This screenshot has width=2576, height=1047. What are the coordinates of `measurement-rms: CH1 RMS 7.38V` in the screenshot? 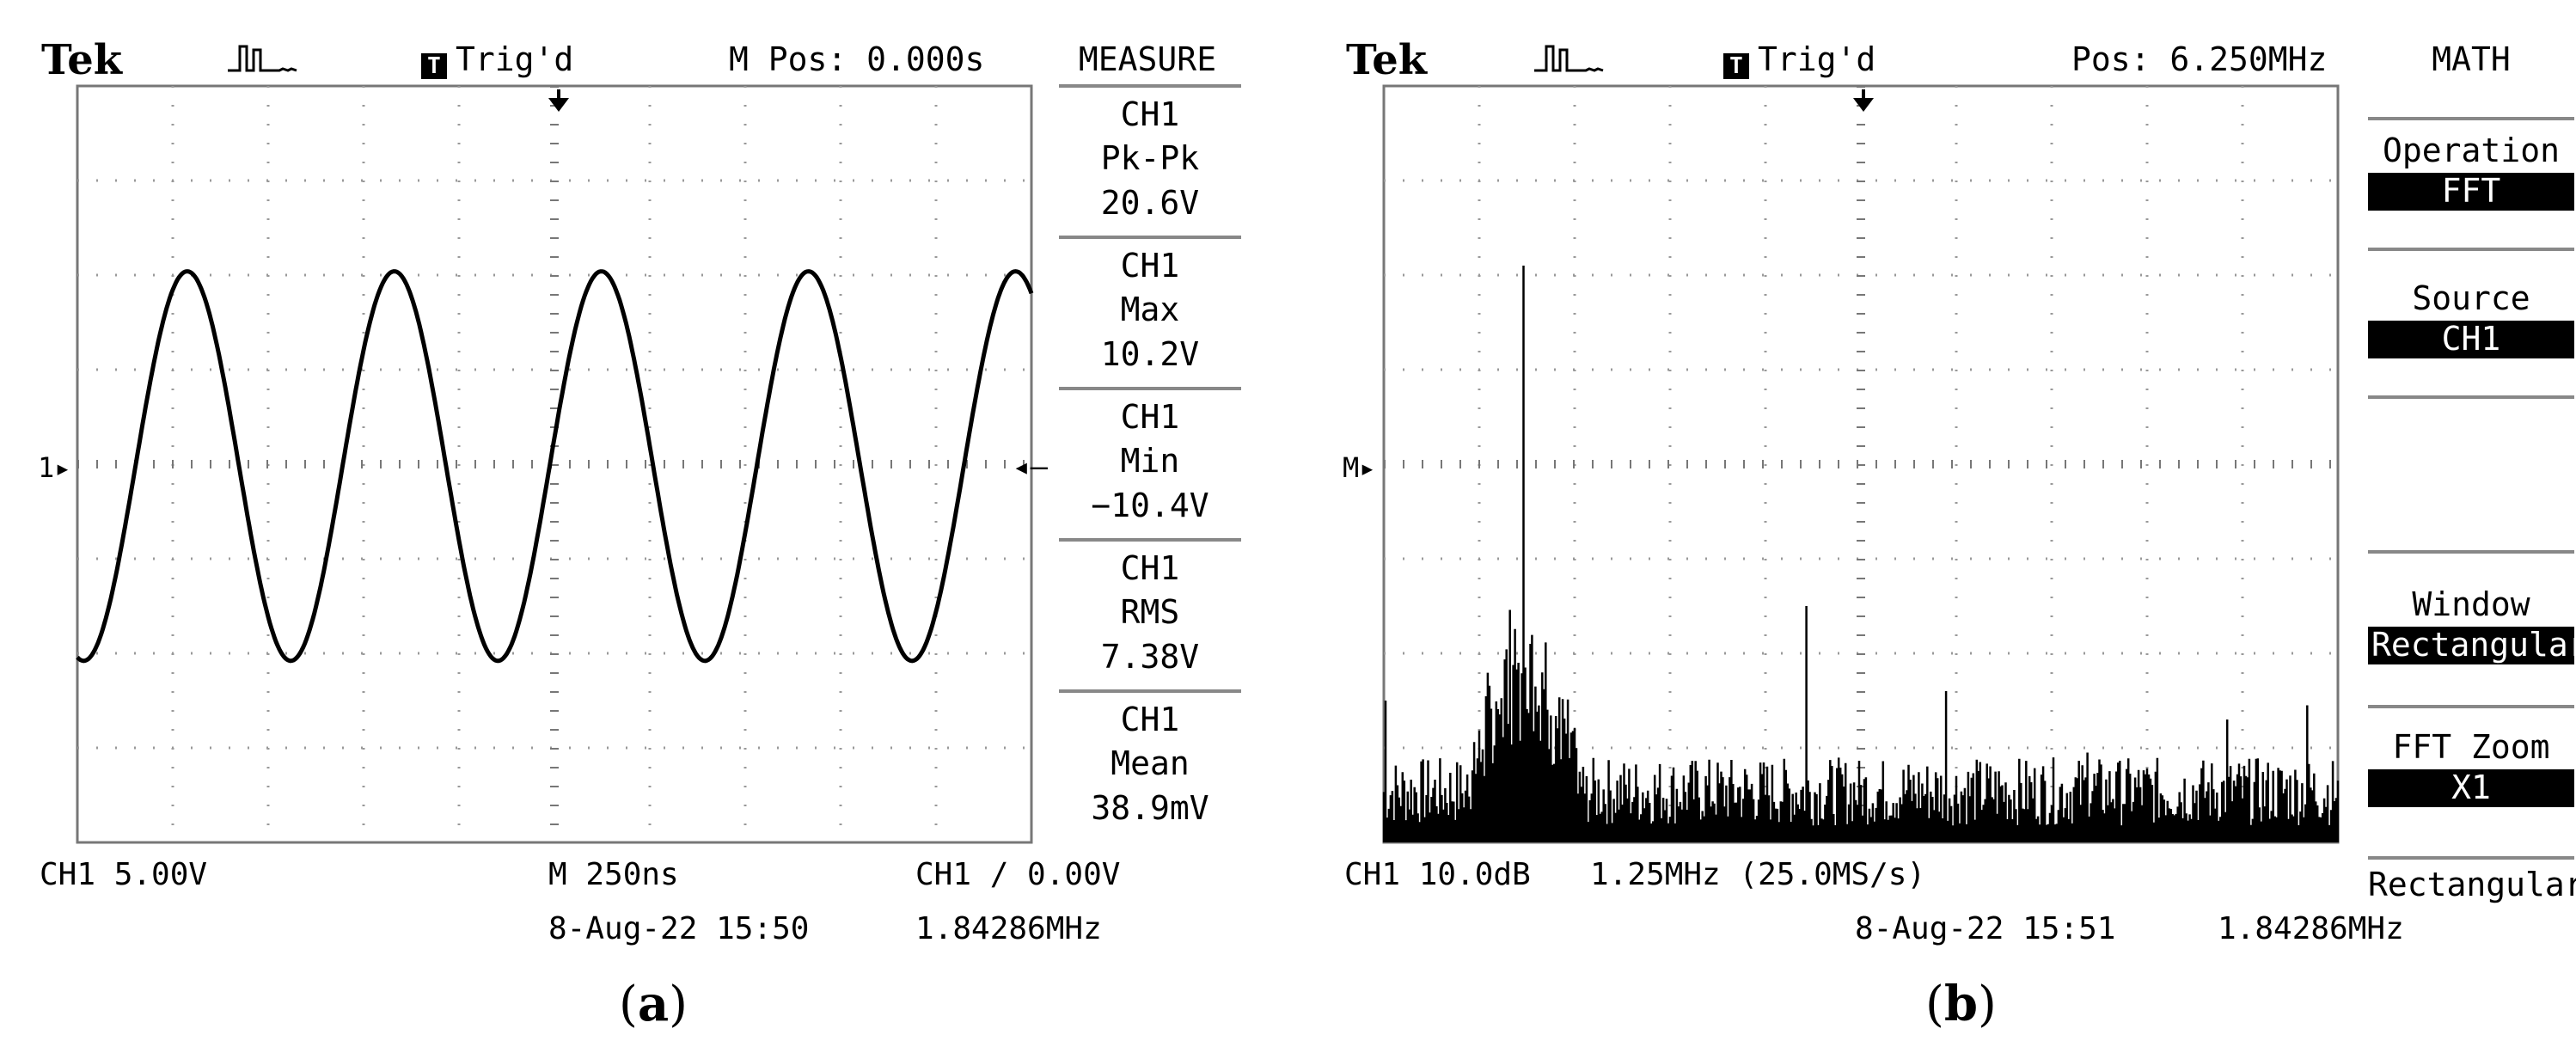 It's located at (1150, 614).